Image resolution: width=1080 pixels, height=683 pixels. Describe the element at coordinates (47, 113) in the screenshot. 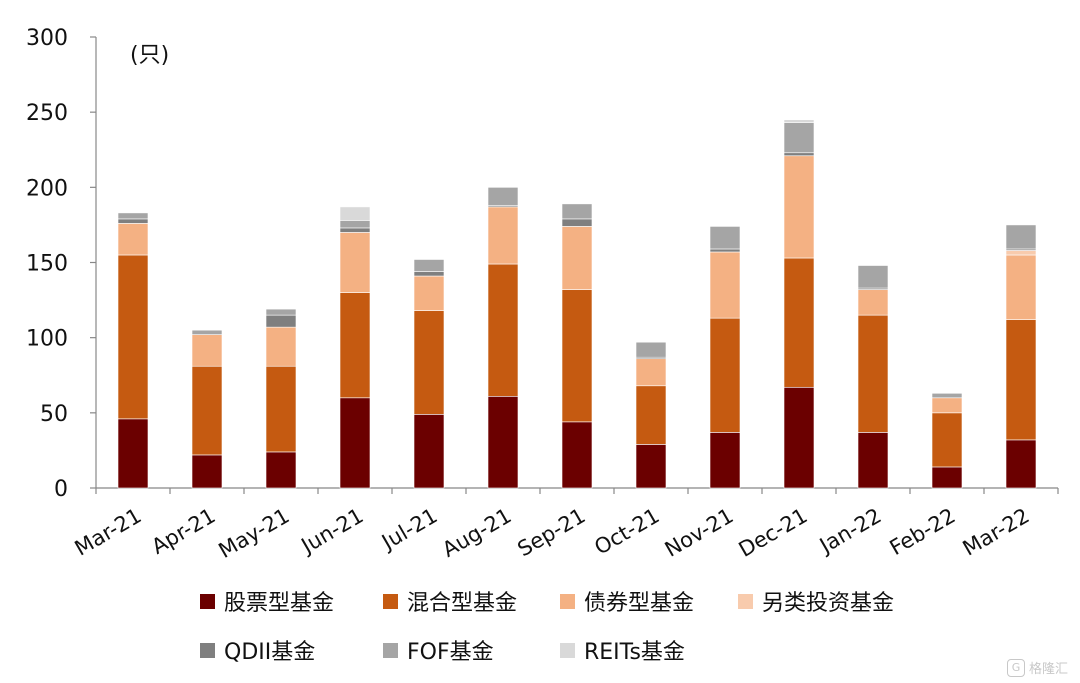

I see `y-tick-label: 250` at that location.